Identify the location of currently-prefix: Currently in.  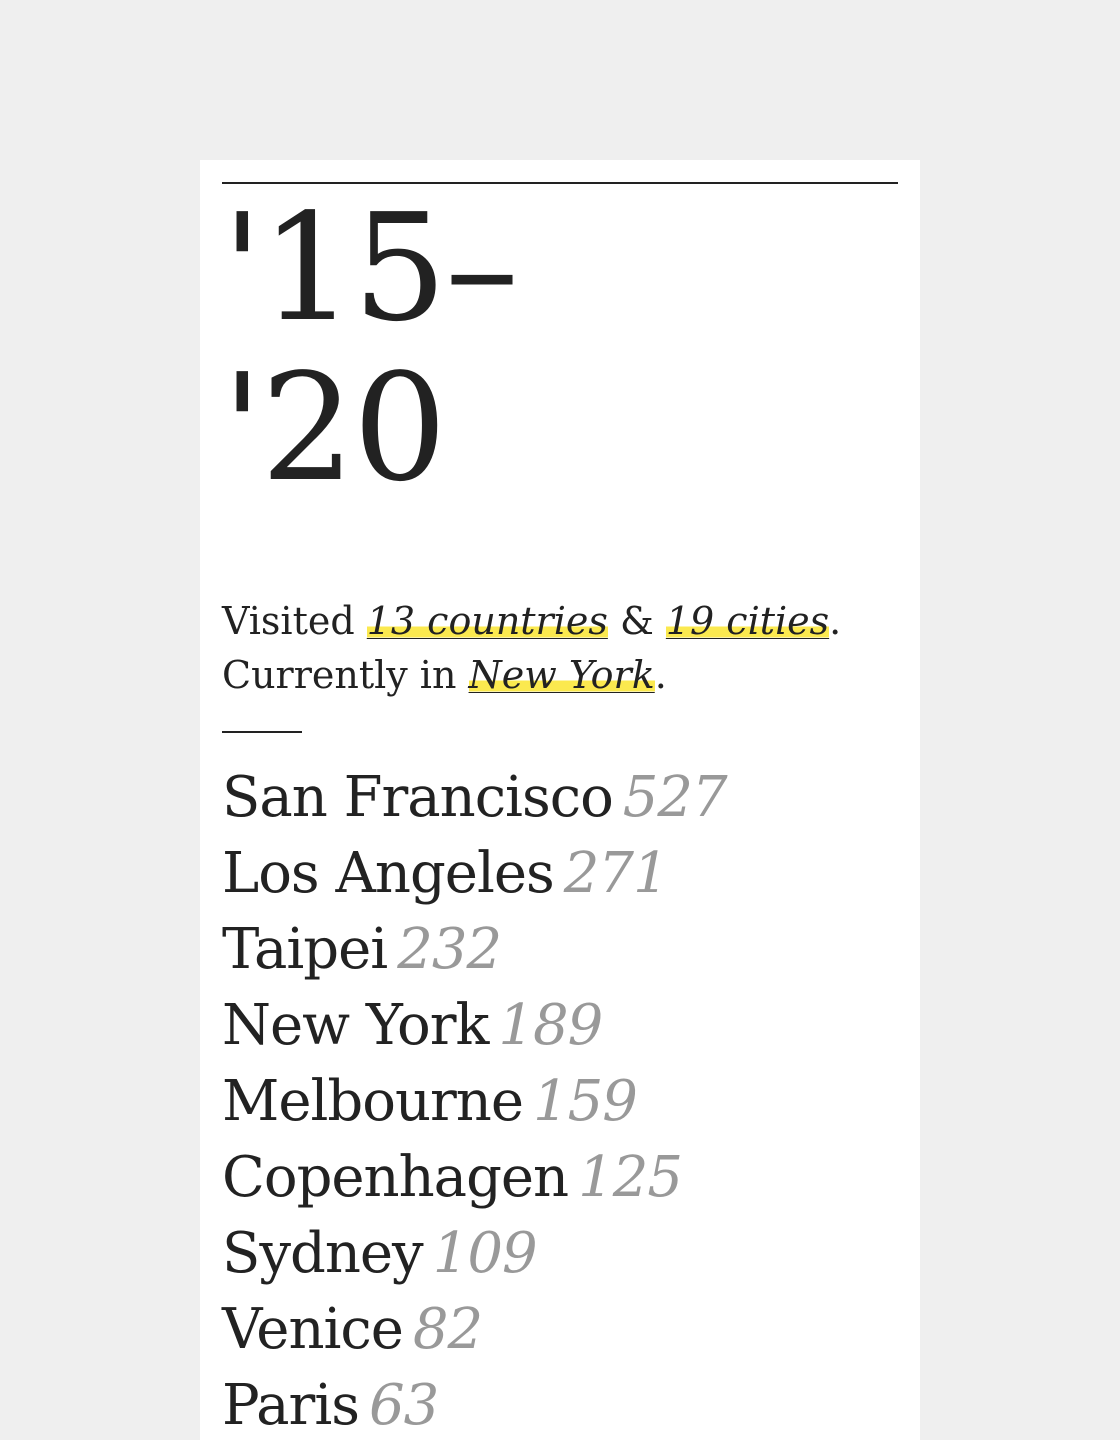
(345, 675).